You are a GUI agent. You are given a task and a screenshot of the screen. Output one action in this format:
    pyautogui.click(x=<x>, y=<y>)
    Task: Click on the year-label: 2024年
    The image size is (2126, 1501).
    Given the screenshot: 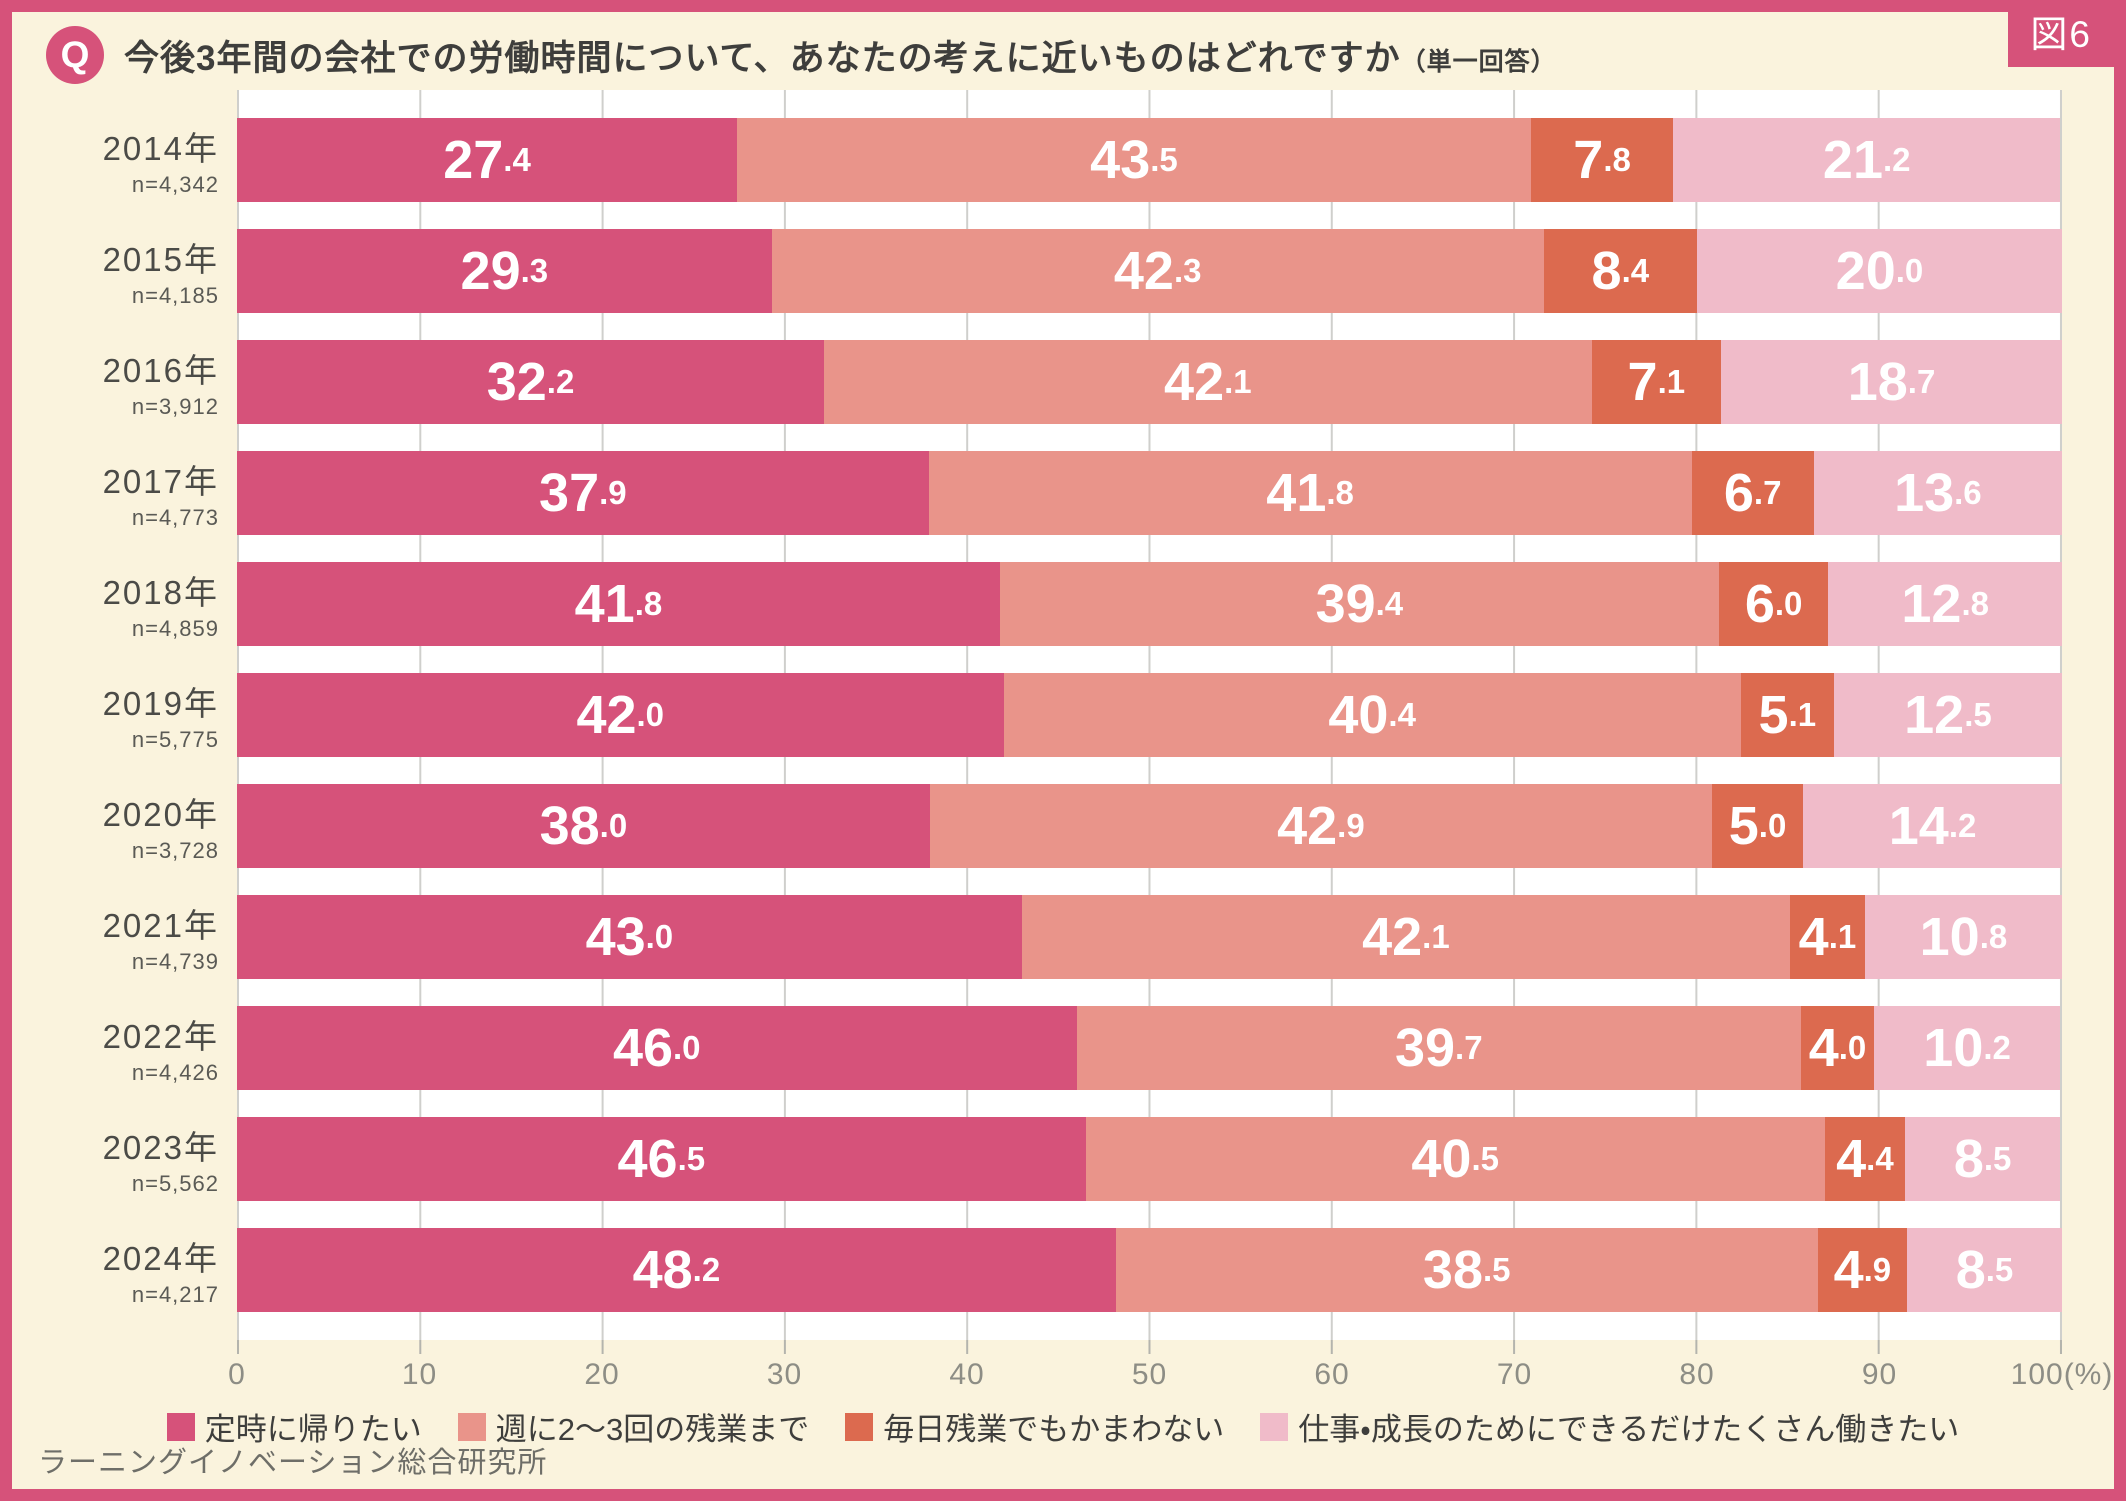 What is the action you would take?
    pyautogui.click(x=160, y=1258)
    